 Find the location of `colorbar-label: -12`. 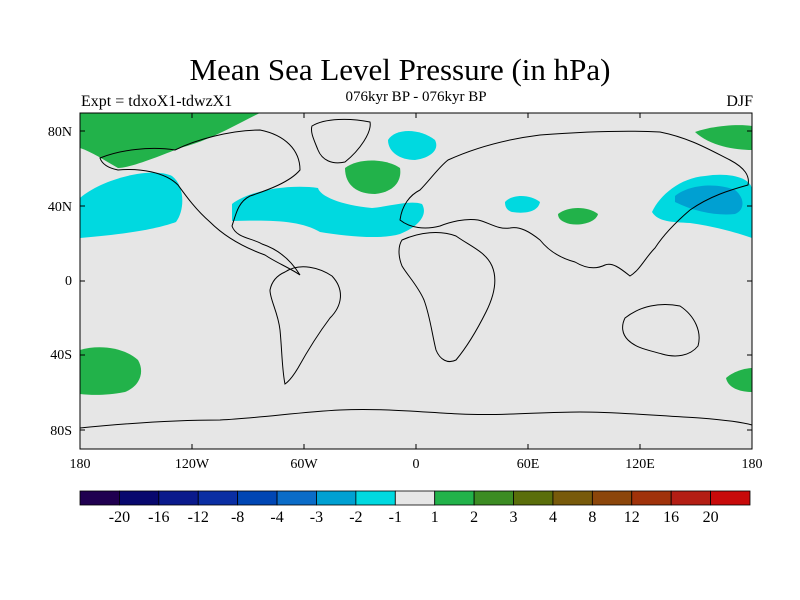

colorbar-label: -12 is located at coordinates (198, 517).